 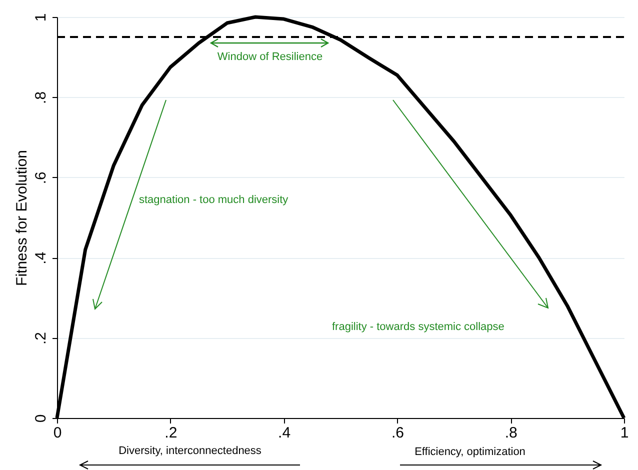 I want to click on x-tick-label: .2, so click(x=171, y=433).